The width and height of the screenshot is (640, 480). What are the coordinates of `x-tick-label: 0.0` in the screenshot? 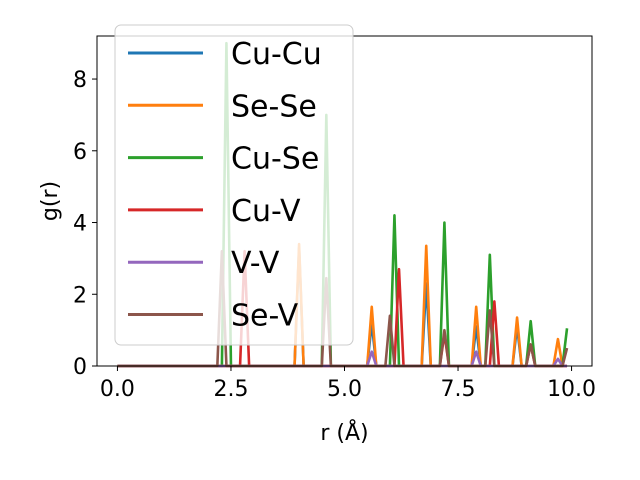 It's located at (117, 389).